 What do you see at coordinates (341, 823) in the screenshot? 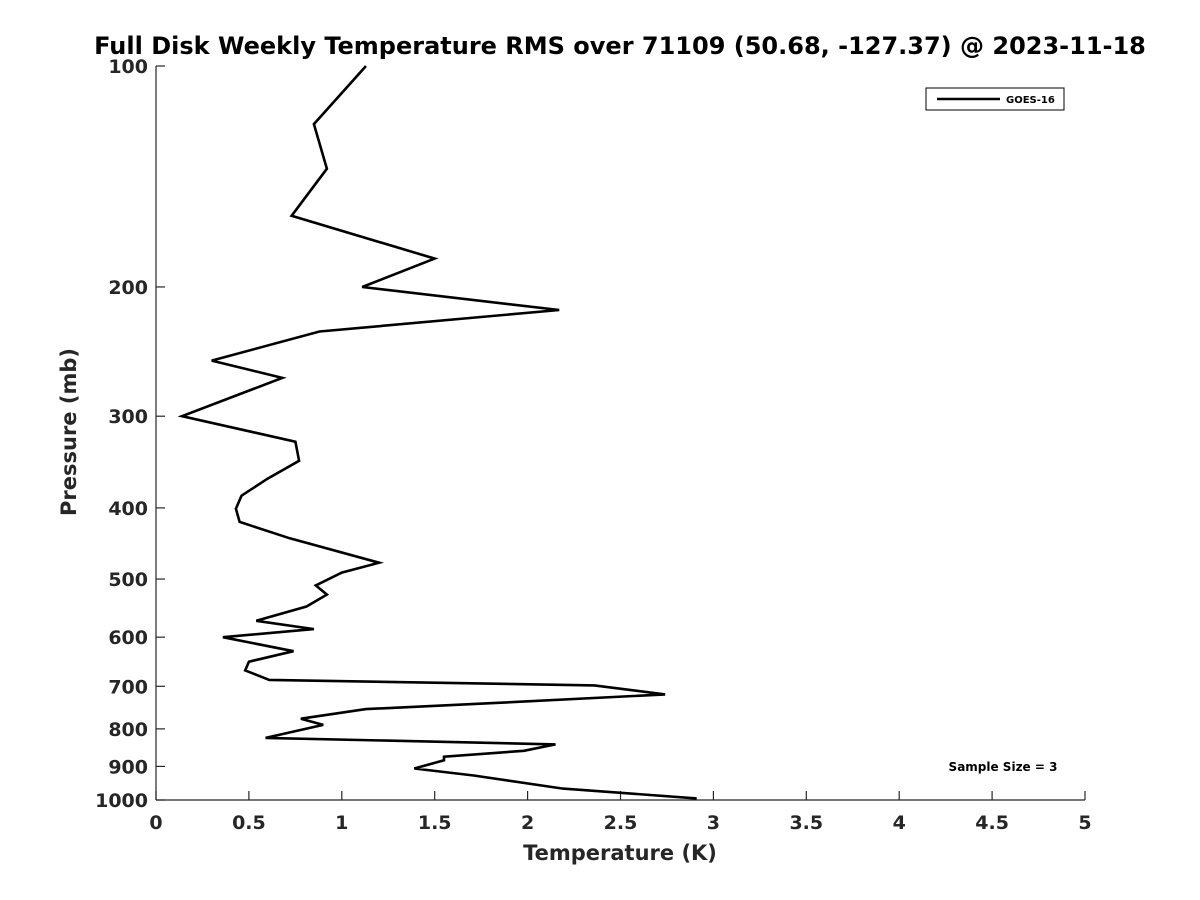
I see `x-tick-label: 1` at bounding box center [341, 823].